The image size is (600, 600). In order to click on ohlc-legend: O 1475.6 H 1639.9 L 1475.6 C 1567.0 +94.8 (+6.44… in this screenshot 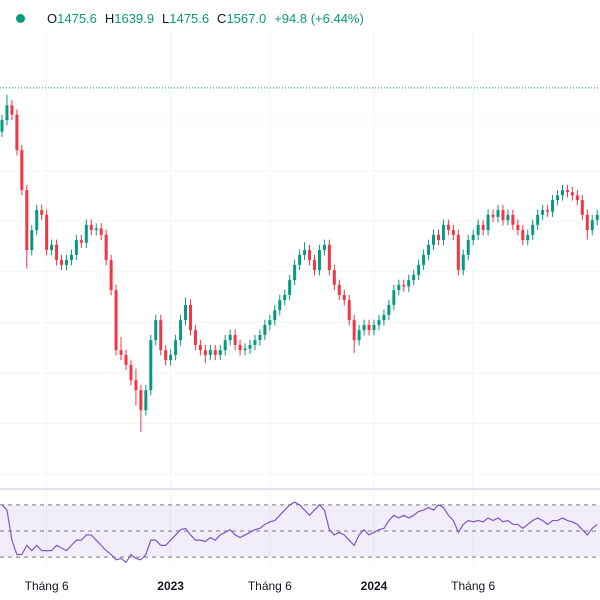, I will do `click(190, 18)`.